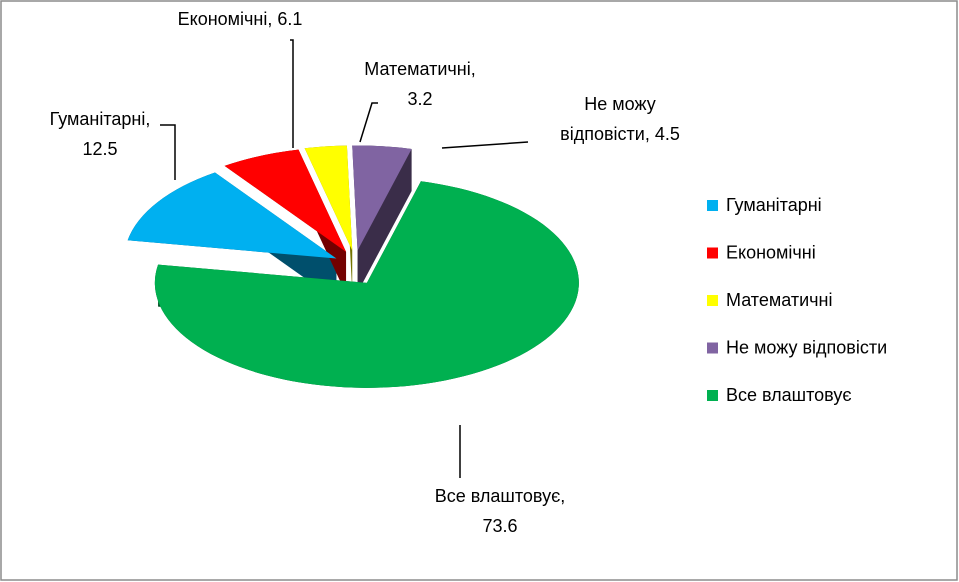 The height and width of the screenshot is (582, 959). What do you see at coordinates (774, 205) in the screenshot?
I see `legend-label: Гуманітарні` at bounding box center [774, 205].